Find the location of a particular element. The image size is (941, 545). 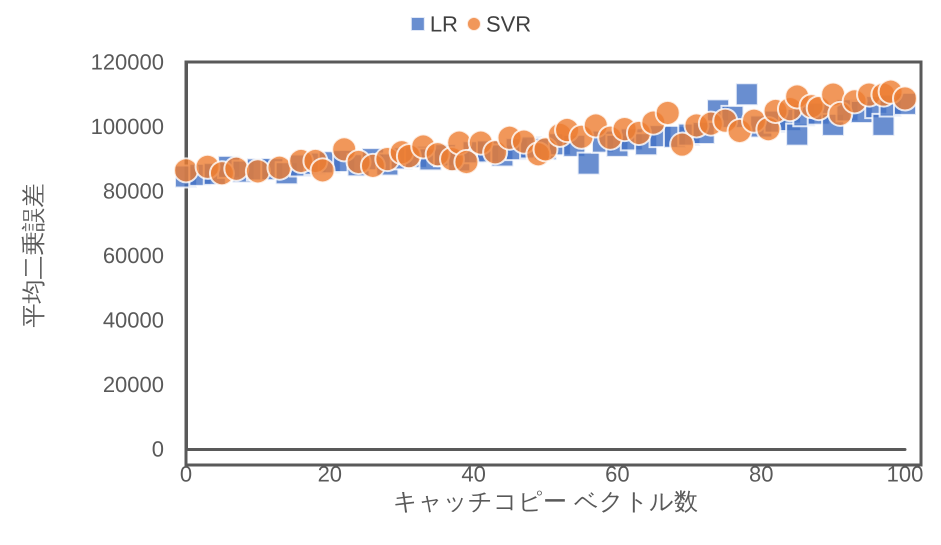

legend-label: SVR is located at coordinates (509, 24).